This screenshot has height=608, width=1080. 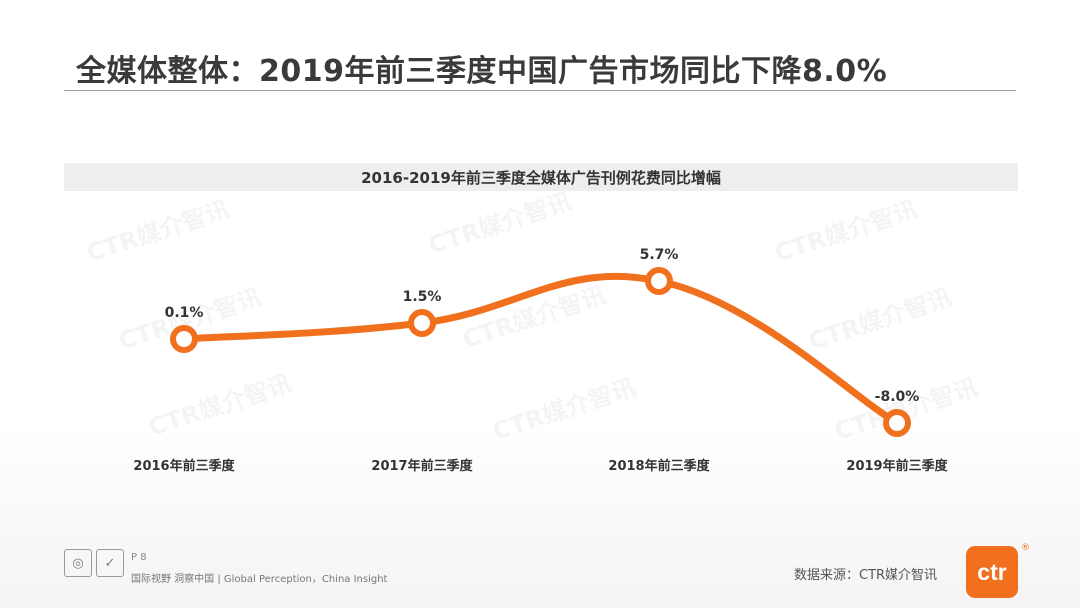 What do you see at coordinates (866, 575) in the screenshot?
I see `data-source: 数据来源：CTR媒介智讯` at bounding box center [866, 575].